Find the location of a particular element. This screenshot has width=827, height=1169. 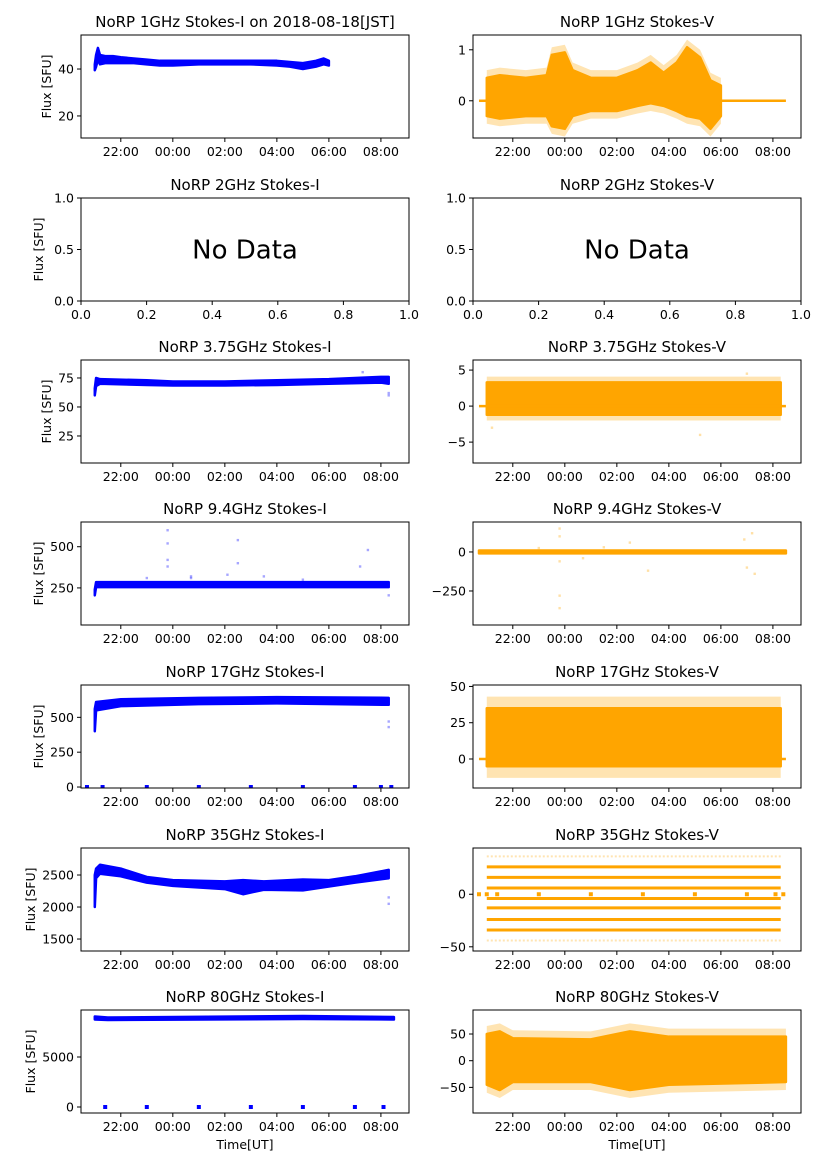

x-tick-label: 0.8 is located at coordinates (343, 314).